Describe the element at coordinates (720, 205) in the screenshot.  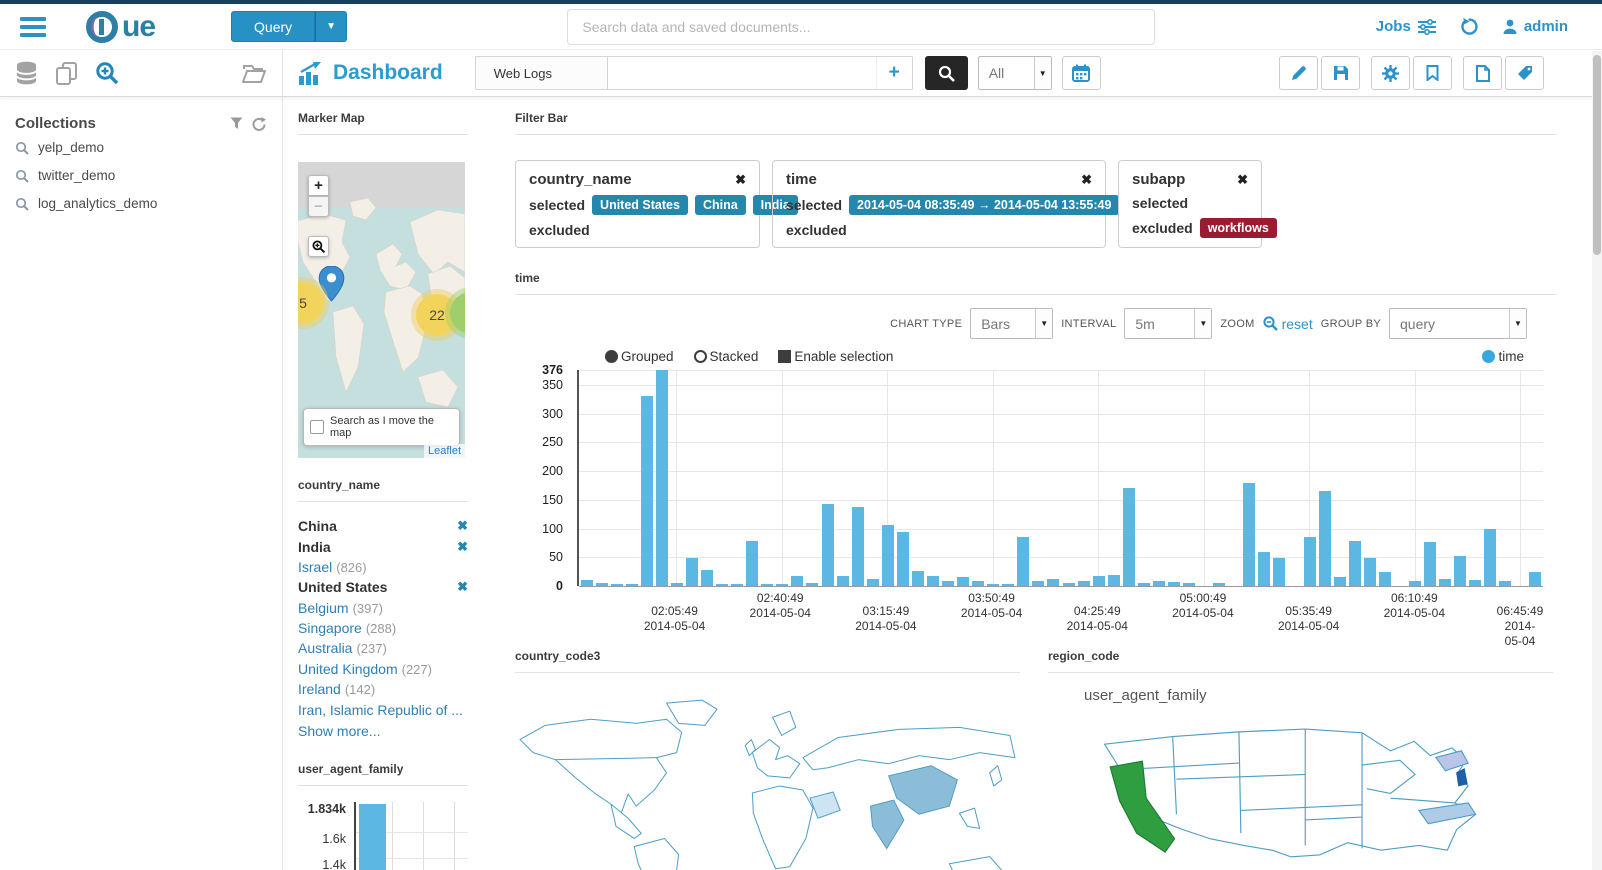
I see `filter-badge: China` at that location.